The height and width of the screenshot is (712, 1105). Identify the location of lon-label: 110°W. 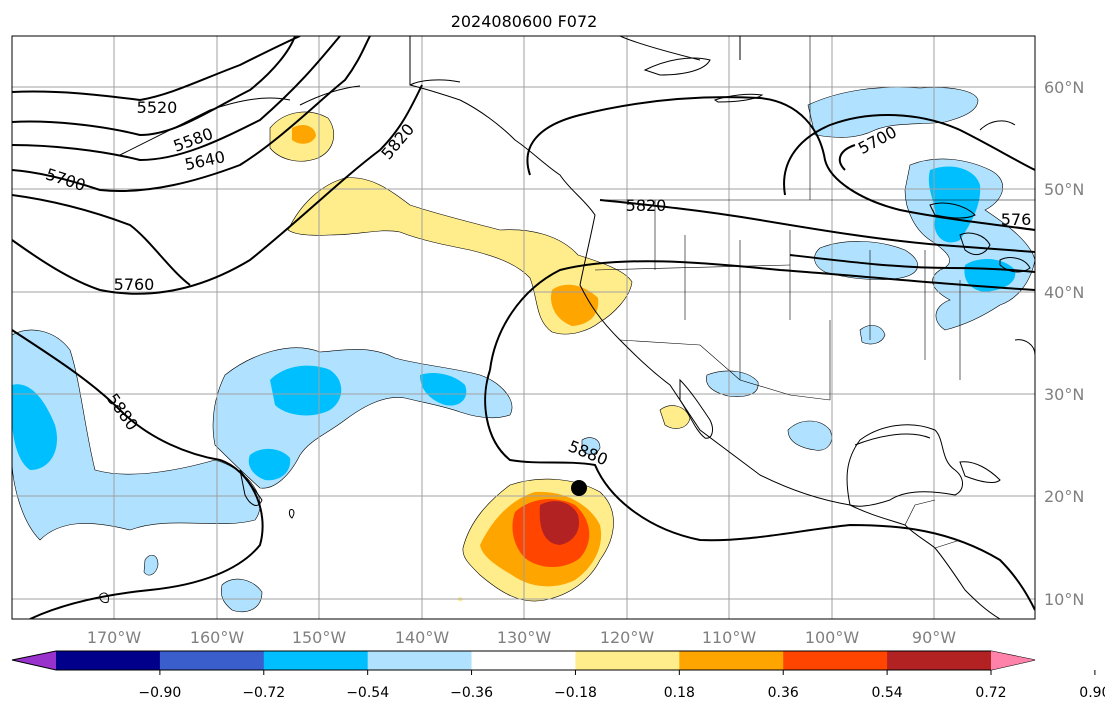
(729, 637).